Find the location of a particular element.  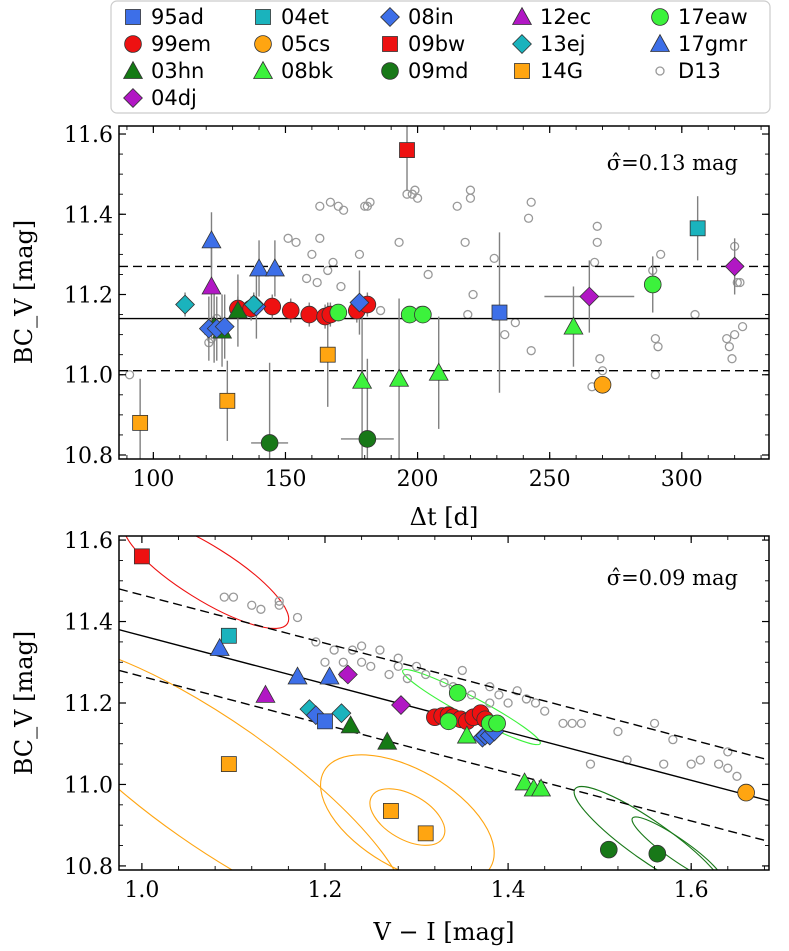

top-y-tick-label: 11.0 is located at coordinates (88, 376).